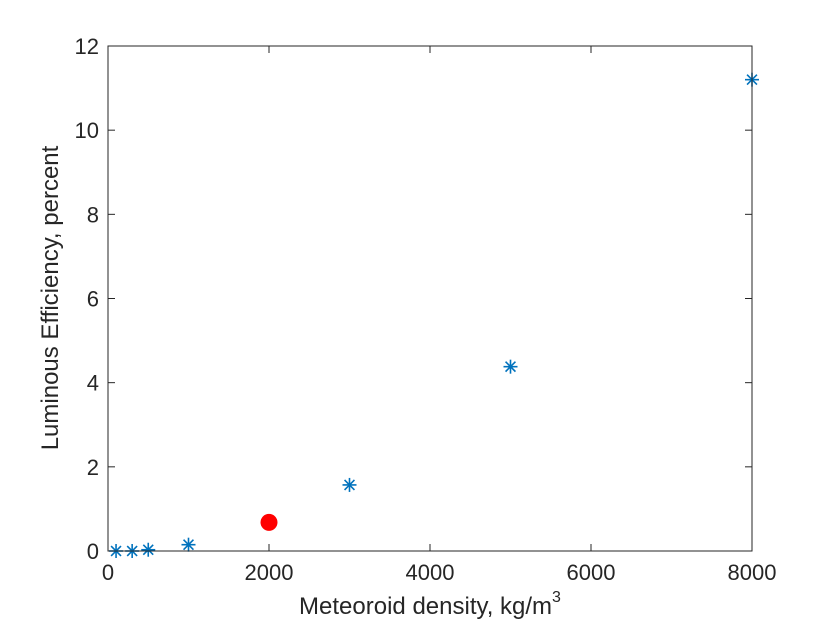  Describe the element at coordinates (93, 299) in the screenshot. I see `y-tick-label: 6` at that location.